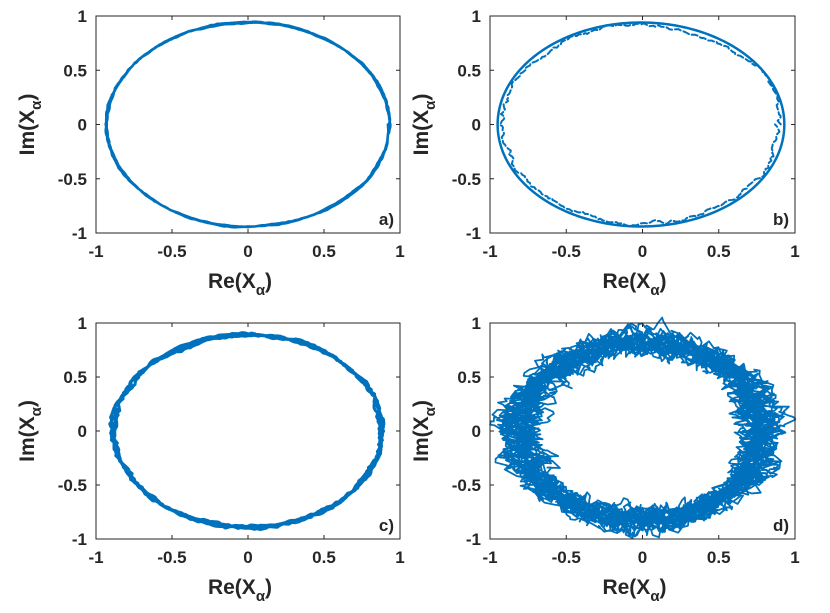 The height and width of the screenshot is (613, 830). I want to click on panel-label: a), so click(386, 219).